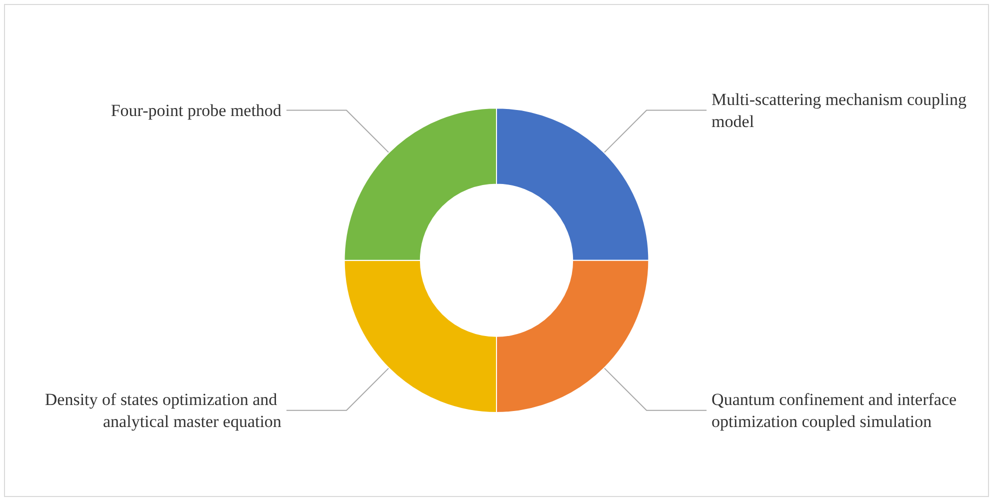  What do you see at coordinates (196, 110) in the screenshot?
I see `slice-label: Four-point probe method` at bounding box center [196, 110].